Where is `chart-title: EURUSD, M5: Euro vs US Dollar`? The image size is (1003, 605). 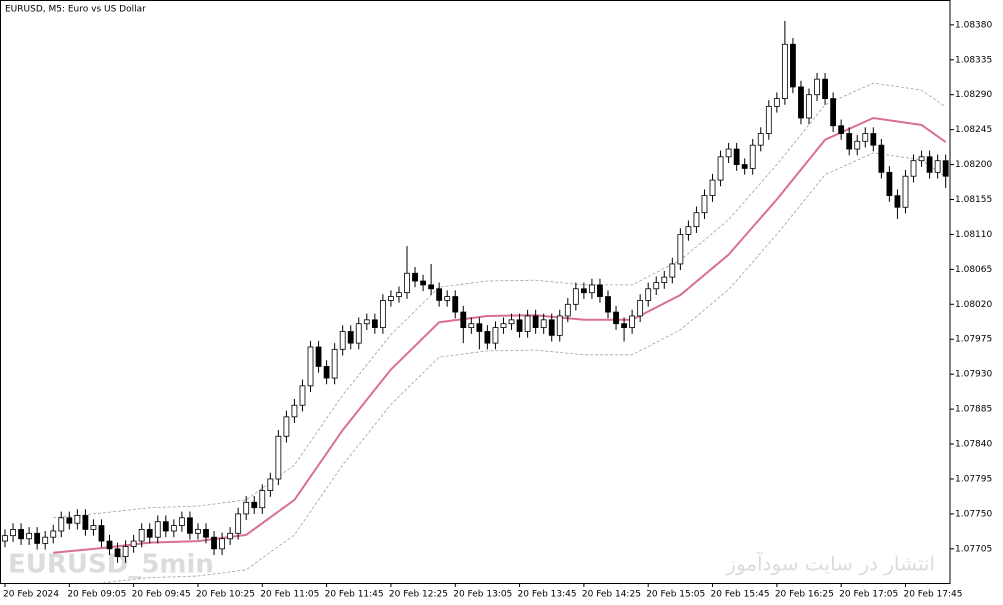
chart-title: EURUSD, M5: Euro vs US Dollar is located at coordinates (75, 10).